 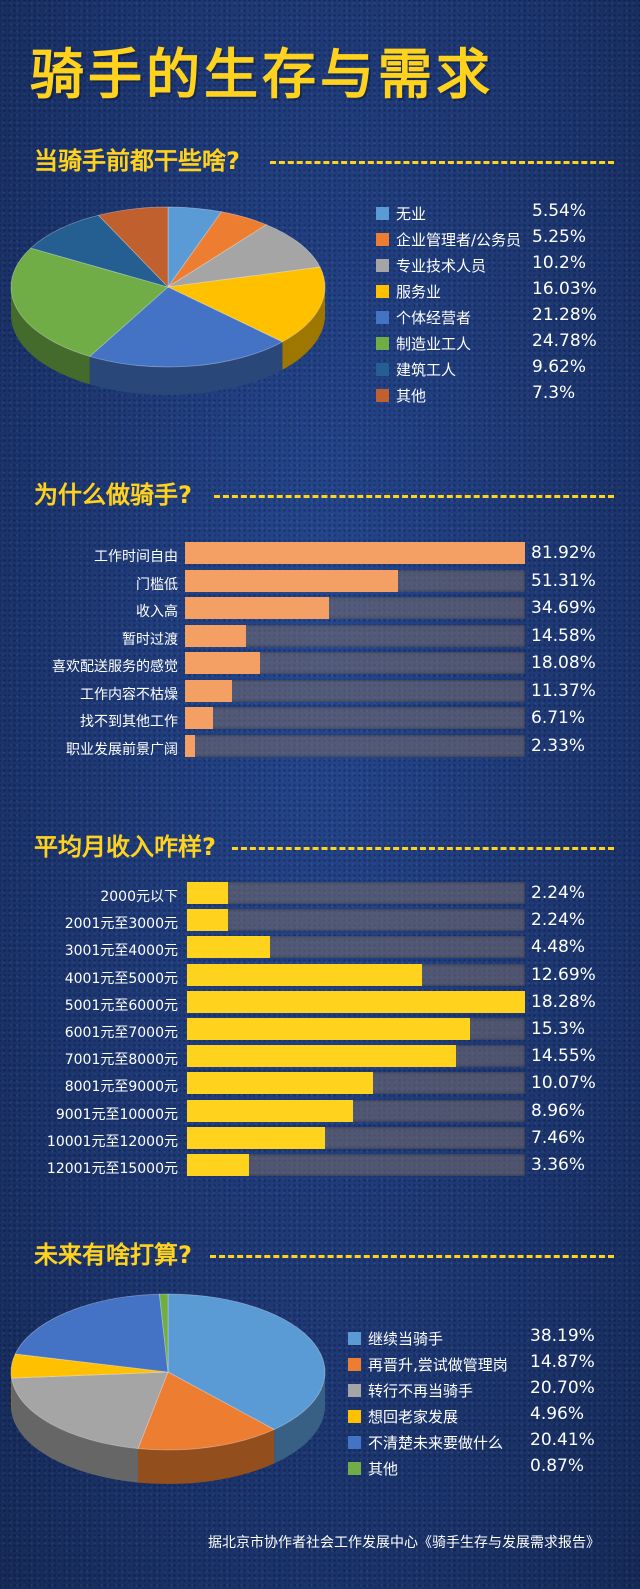 I want to click on legend-value: 14.87%, so click(x=562, y=1362).